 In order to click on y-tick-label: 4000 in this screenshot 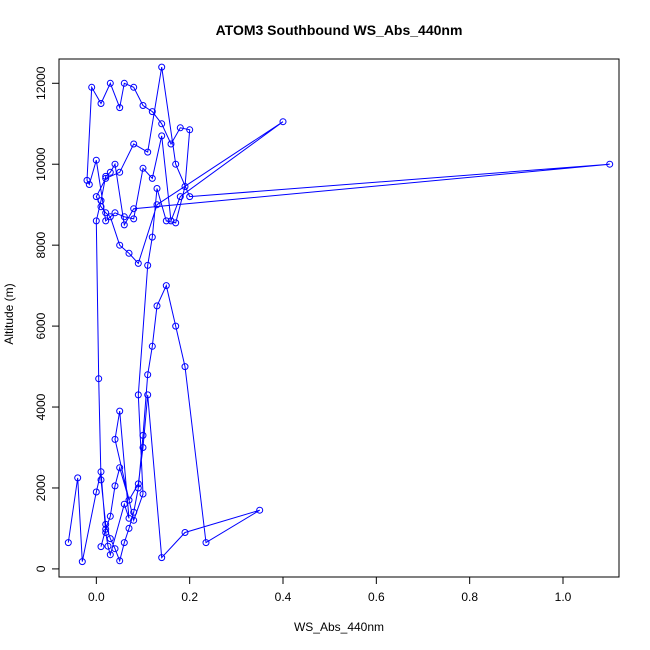, I will do `click(41, 406)`.